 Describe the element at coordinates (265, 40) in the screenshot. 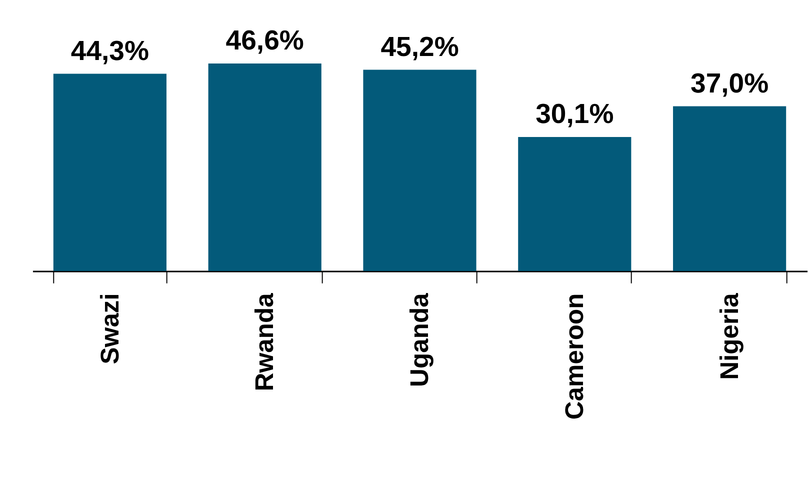

I see `data-label: 46,6%` at that location.